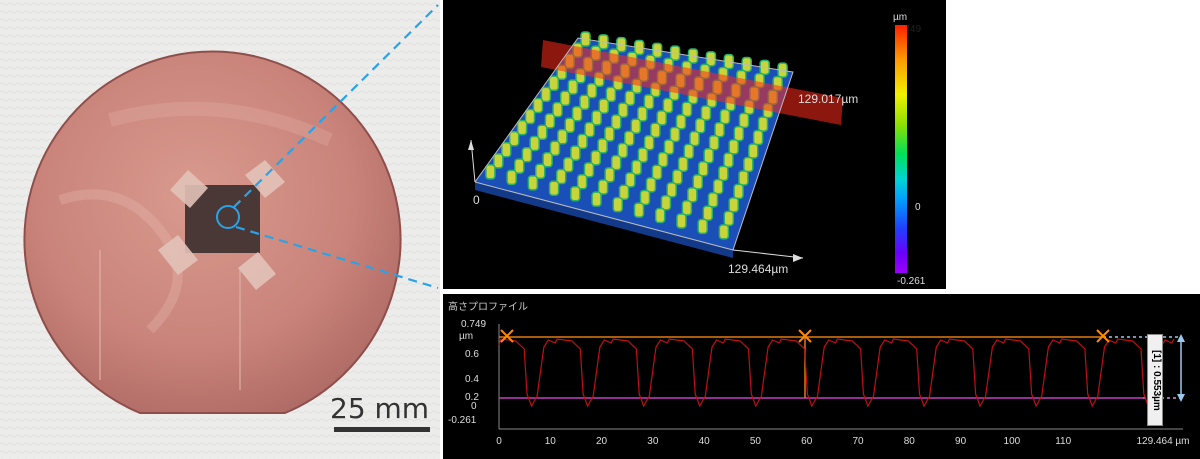  I want to click on profile-x-tick: 70, so click(858, 441).